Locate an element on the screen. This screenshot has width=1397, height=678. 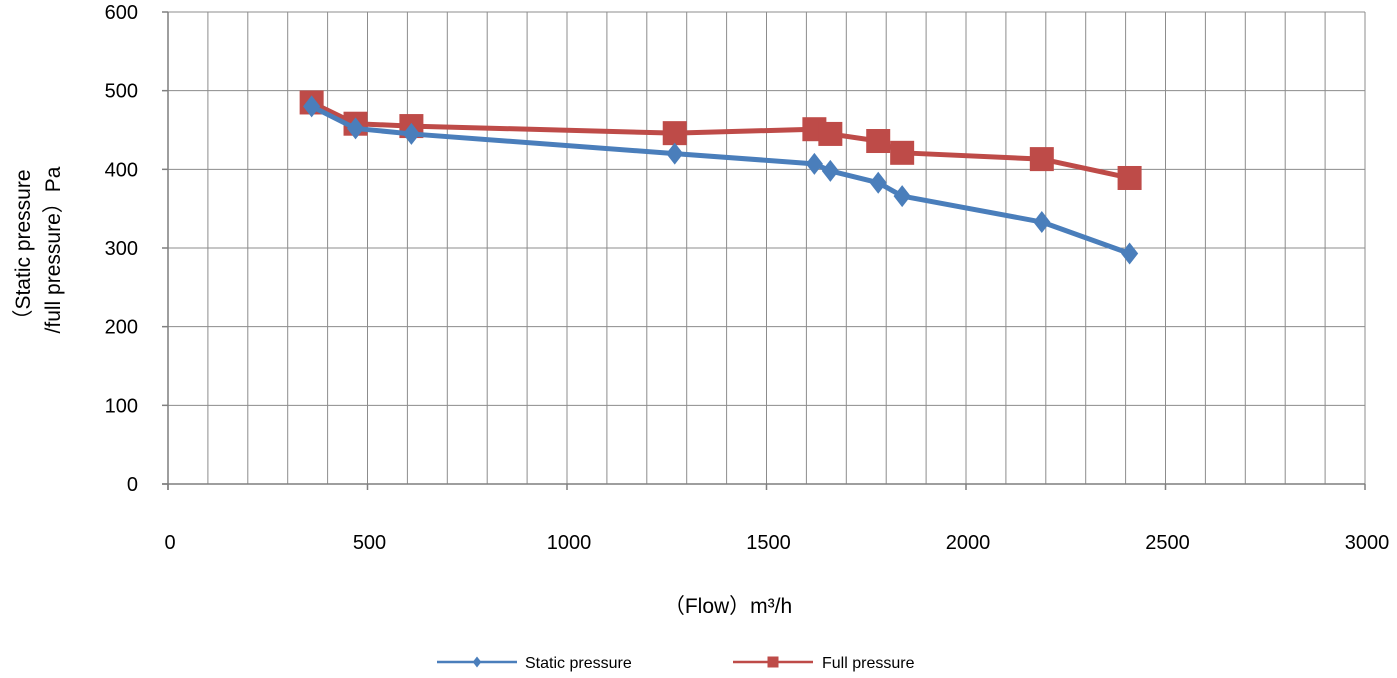
x-tick-label: 2000 is located at coordinates (968, 543).